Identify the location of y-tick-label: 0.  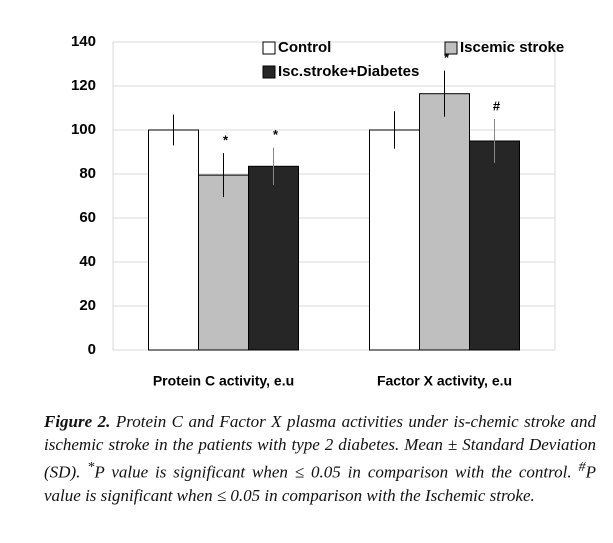
(92, 349).